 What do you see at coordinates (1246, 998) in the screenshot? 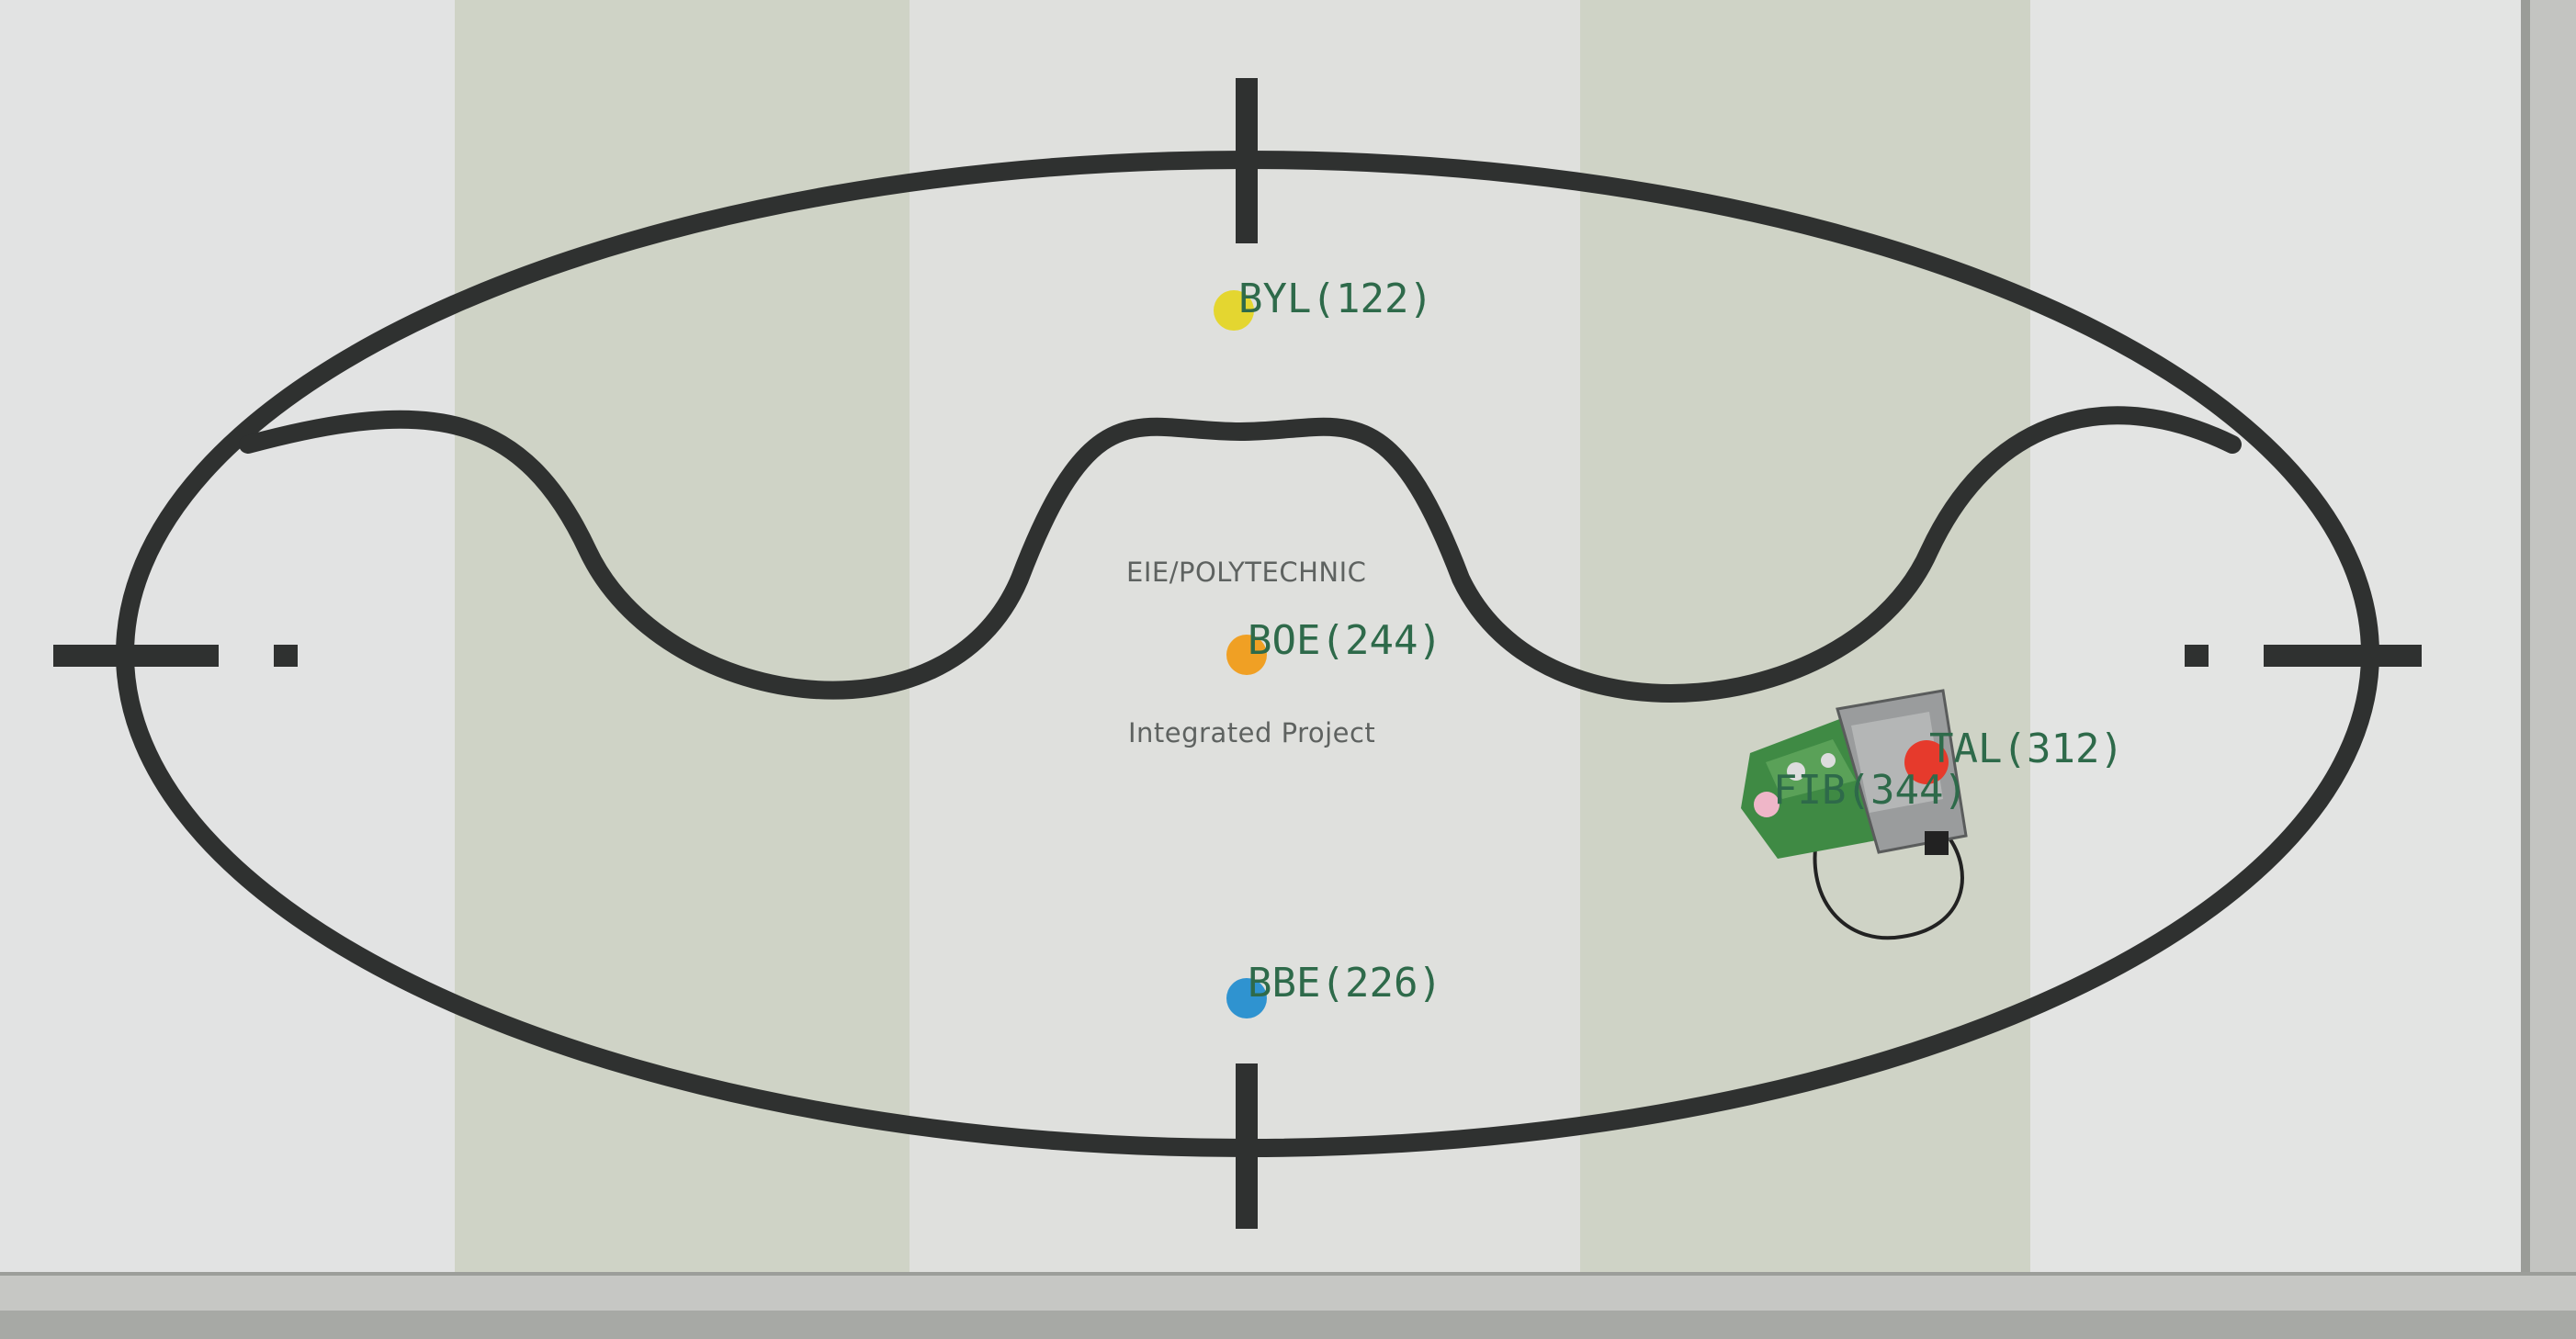
I see `blue-ball` at bounding box center [1246, 998].